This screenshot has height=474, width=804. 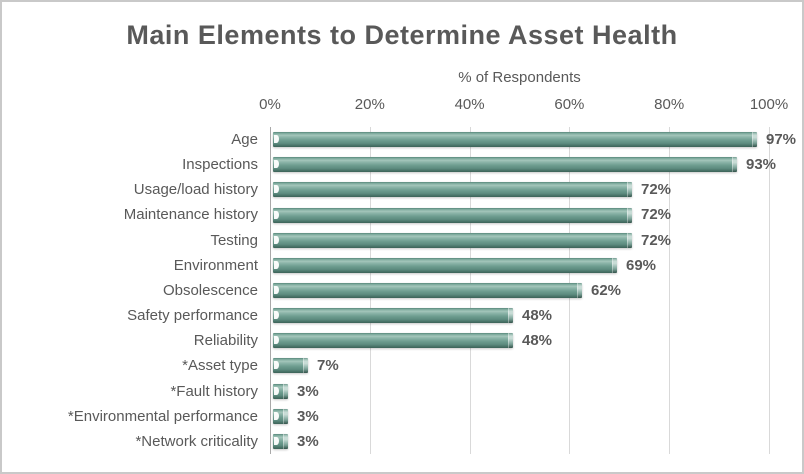 What do you see at coordinates (369, 104) in the screenshot?
I see `x-tick-label: 20%` at bounding box center [369, 104].